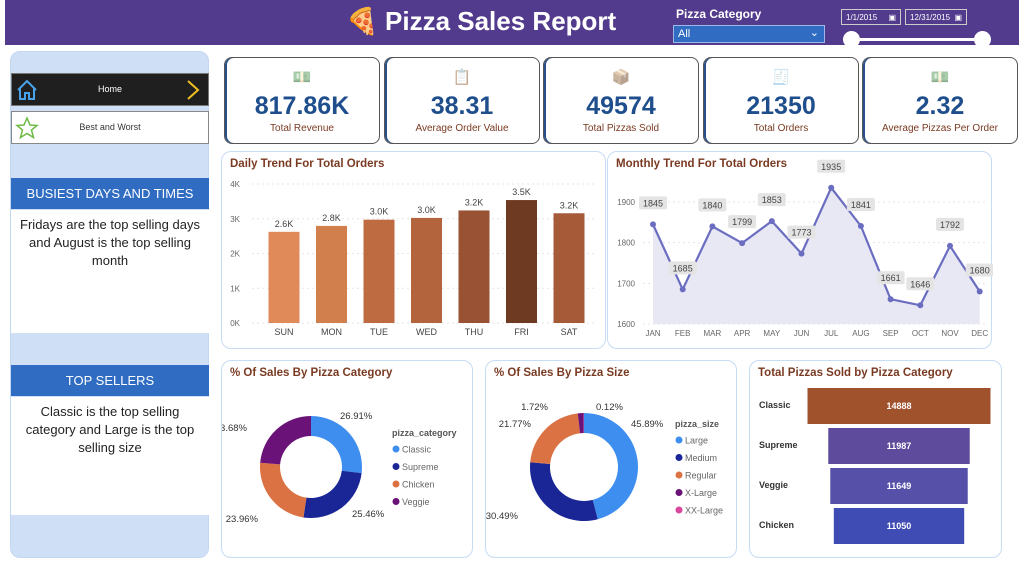 This screenshot has width=1024, height=564. I want to click on x-tick-label: TUE, so click(379, 332).